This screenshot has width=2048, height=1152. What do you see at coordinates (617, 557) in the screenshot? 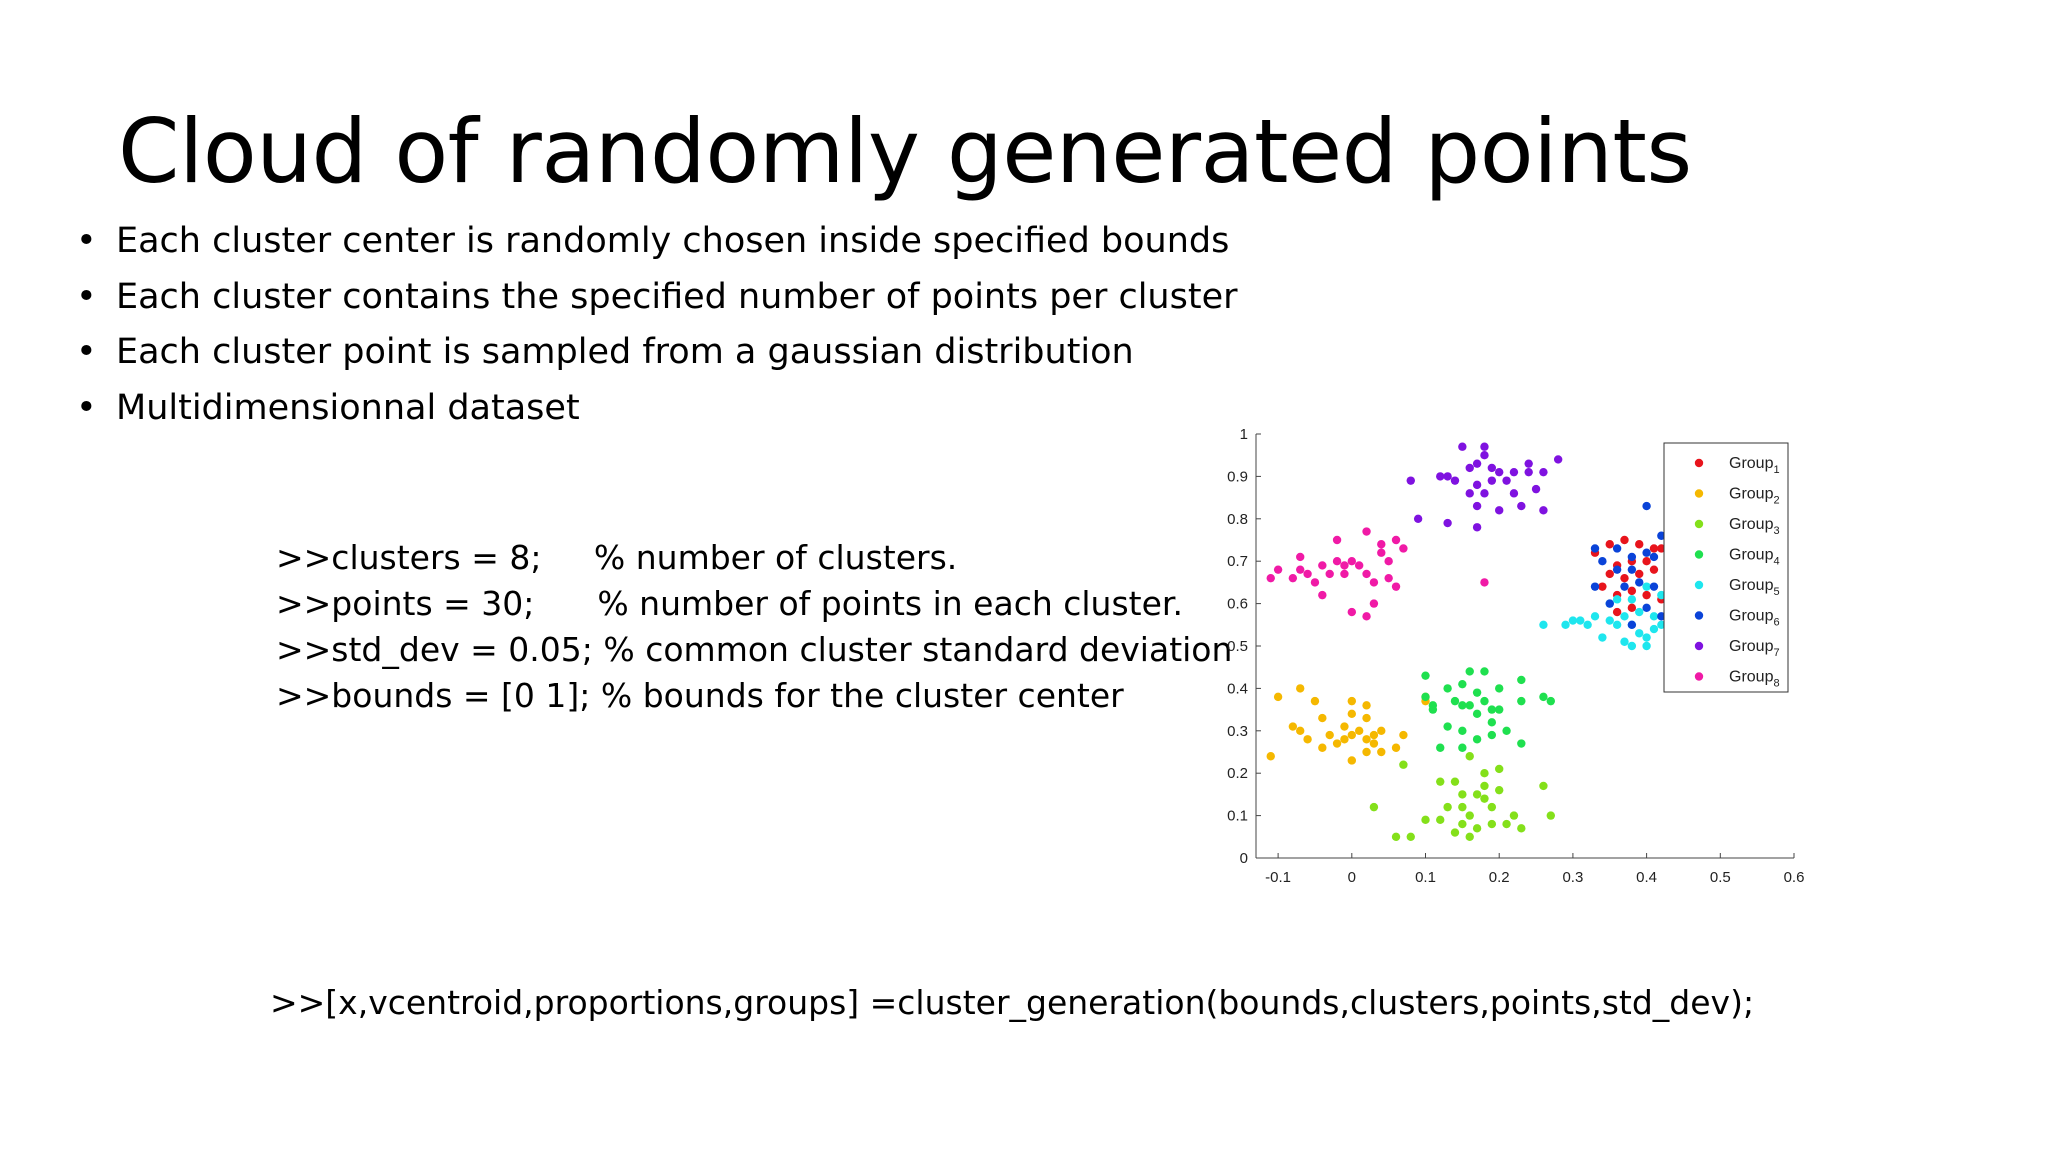
I see `code-line: >>clusters = 8; % number of clusters.` at bounding box center [617, 557].